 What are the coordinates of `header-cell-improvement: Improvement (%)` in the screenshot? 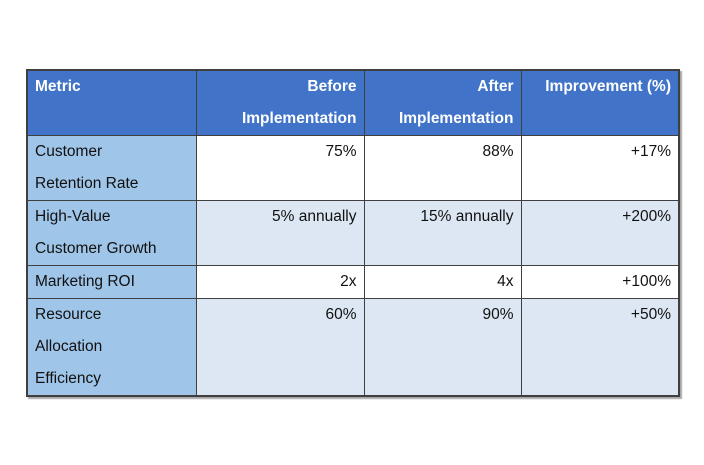 It's located at (600, 102).